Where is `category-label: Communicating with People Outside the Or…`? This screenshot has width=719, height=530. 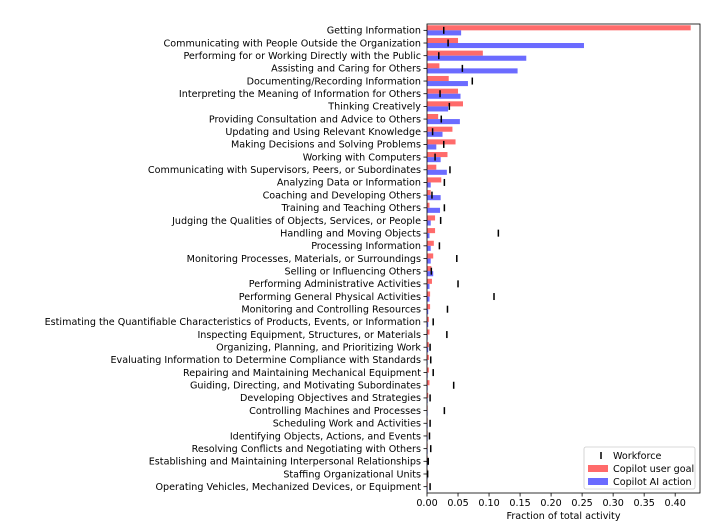
category-label: Communicating with People Outside the Or… is located at coordinates (292, 43).